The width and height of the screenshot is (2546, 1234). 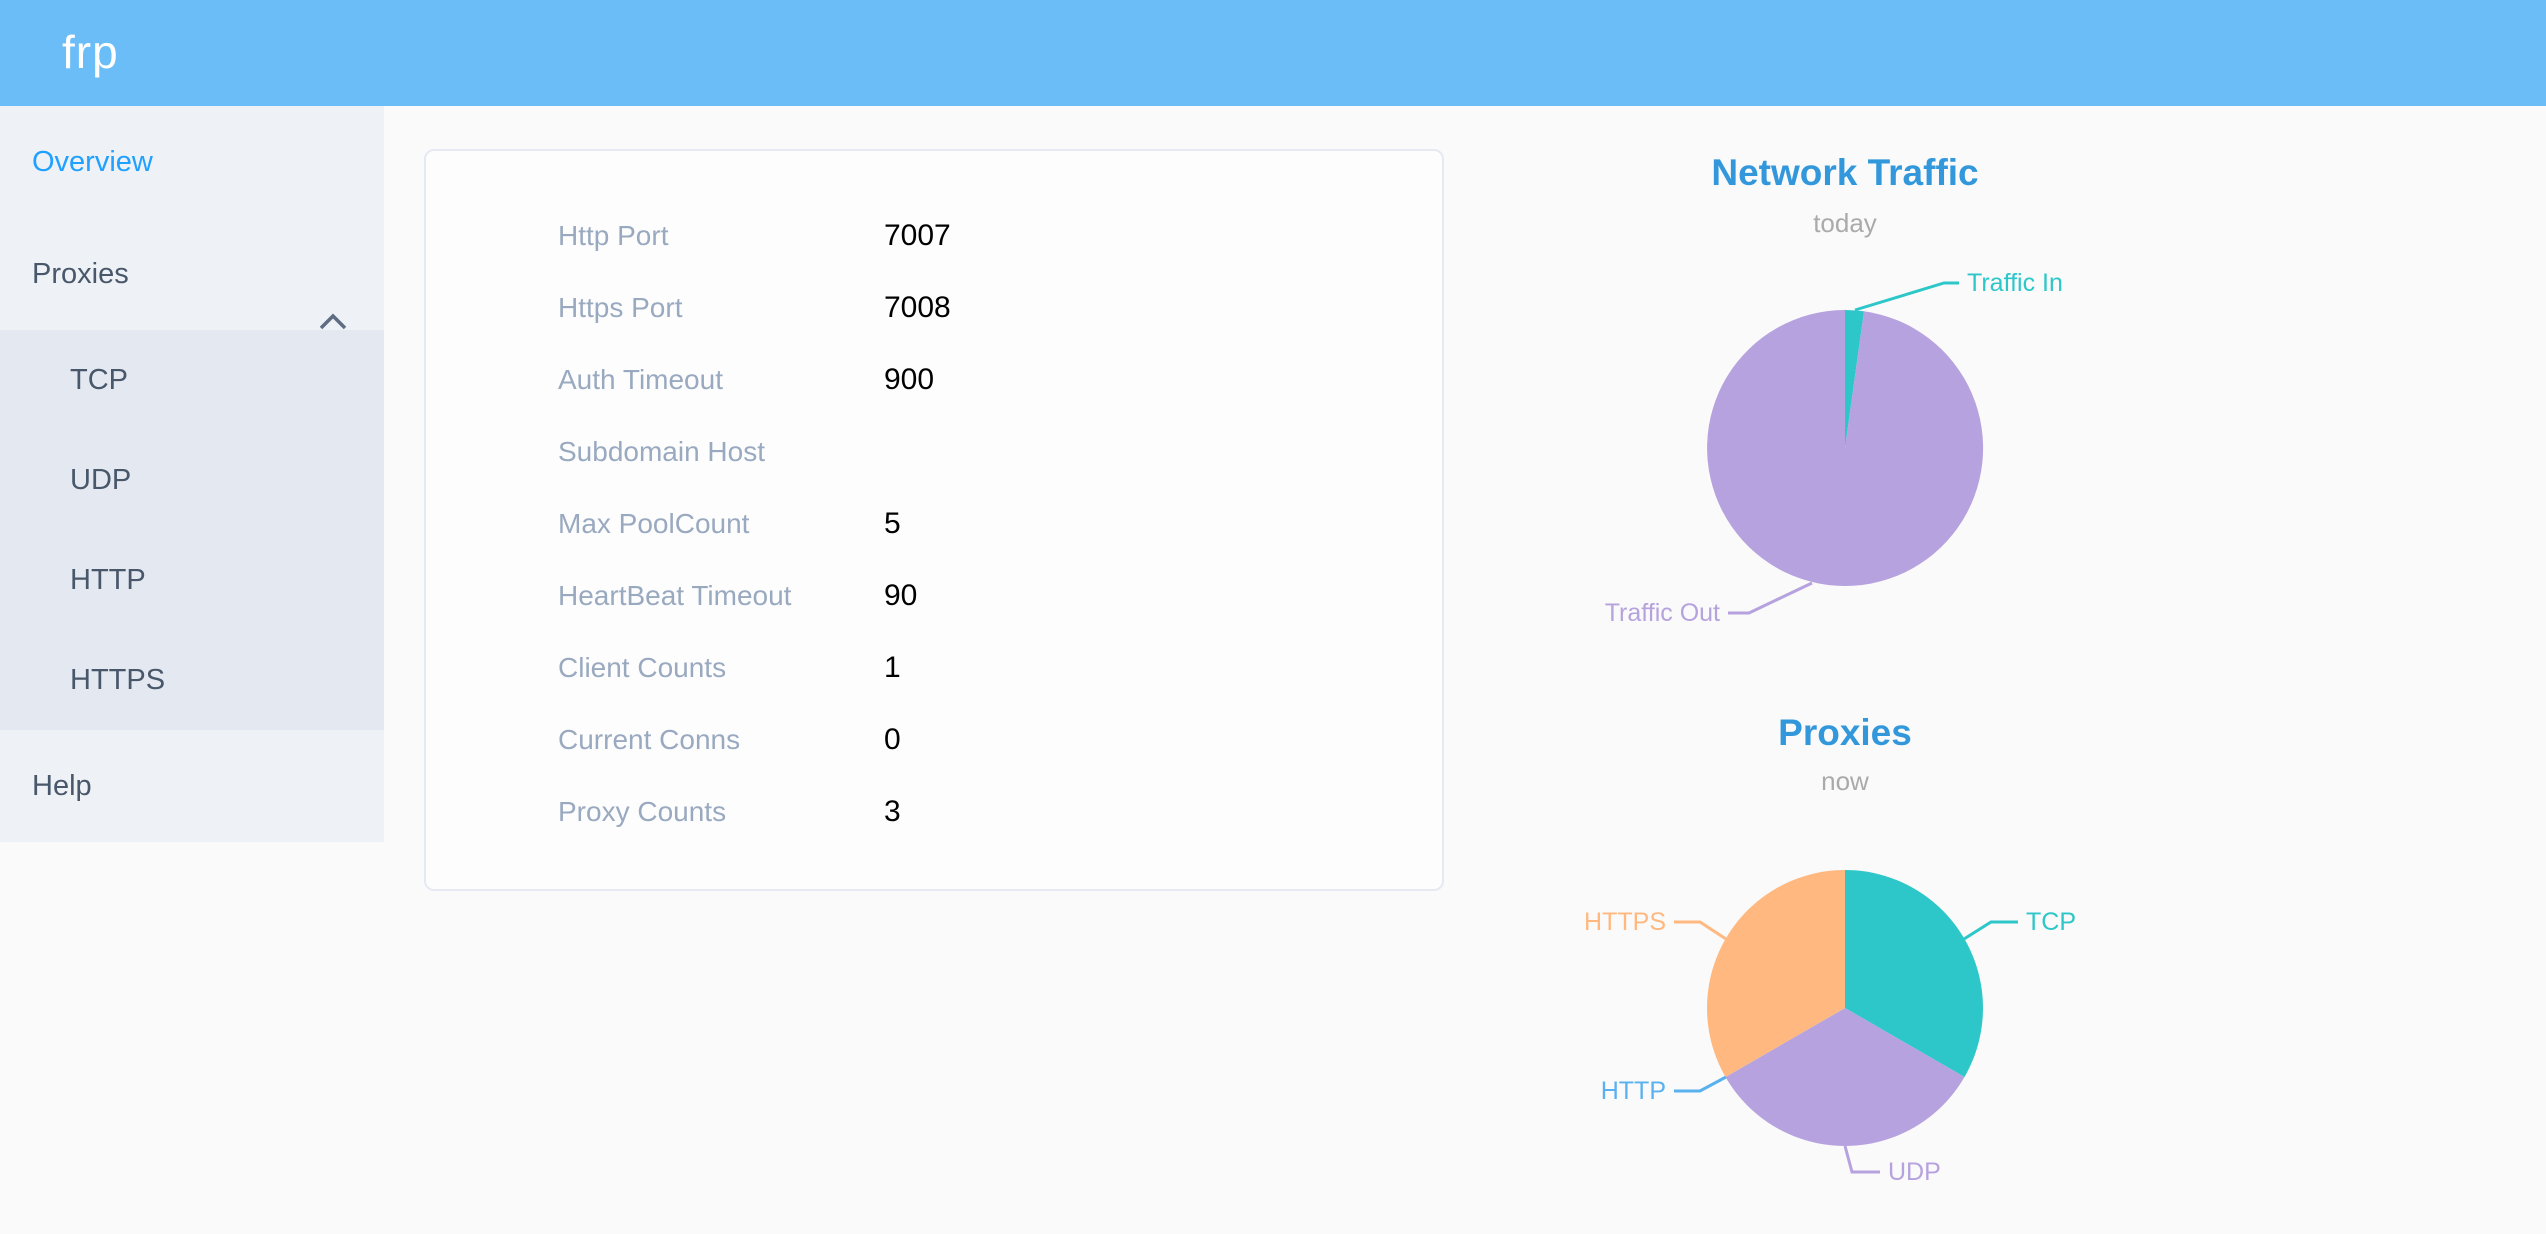 I want to click on pie-slice-traffic-out, so click(x=1845, y=448).